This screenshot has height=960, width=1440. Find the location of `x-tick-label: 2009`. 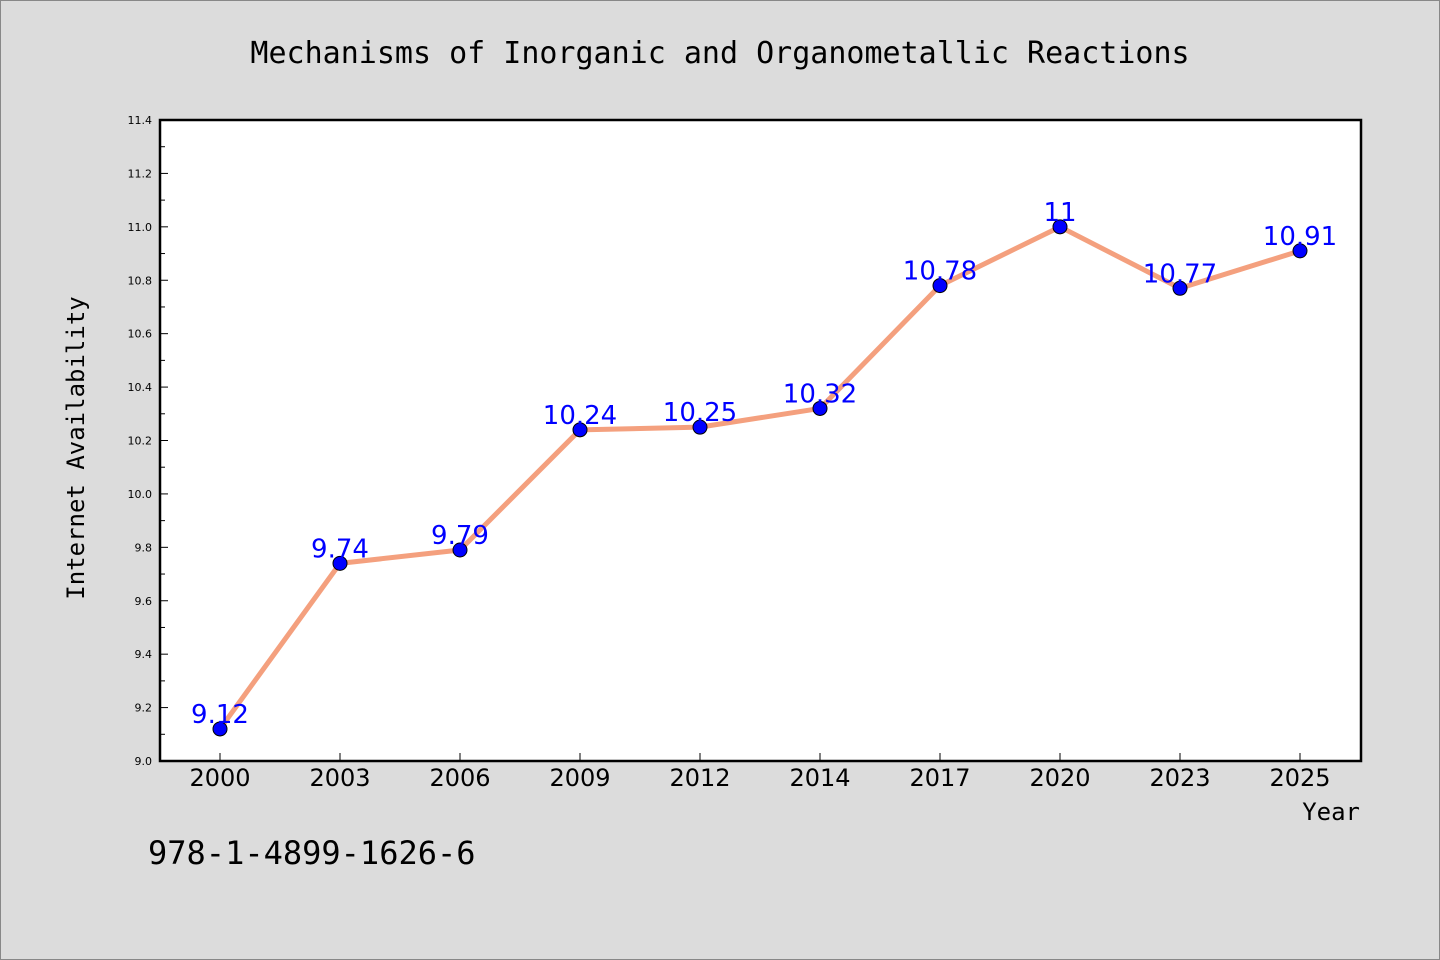

x-tick-label: 2009 is located at coordinates (579, 778).